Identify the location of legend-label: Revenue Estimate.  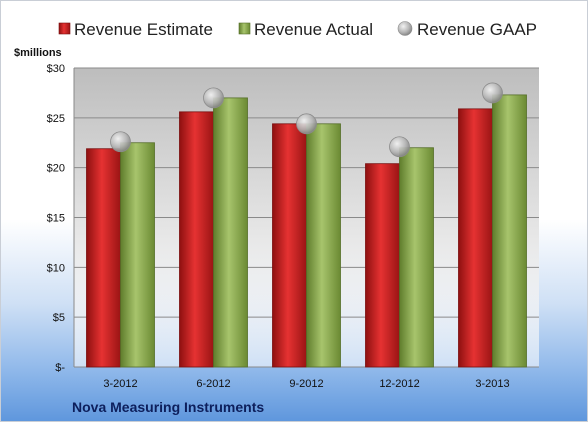
(143, 29).